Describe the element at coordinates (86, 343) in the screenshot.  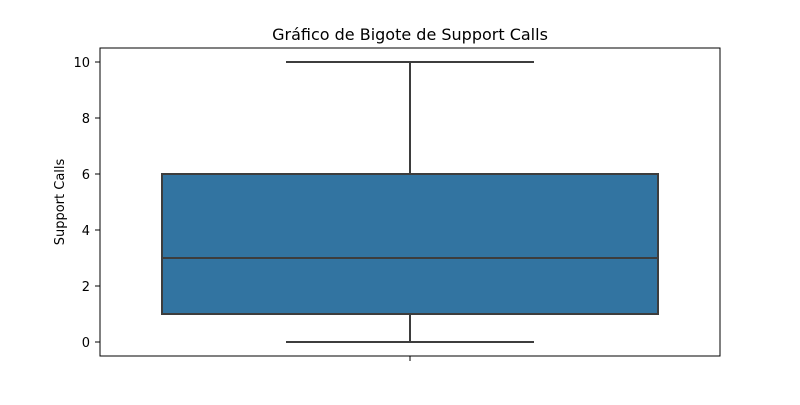
I see `y-tick-label: 0` at that location.